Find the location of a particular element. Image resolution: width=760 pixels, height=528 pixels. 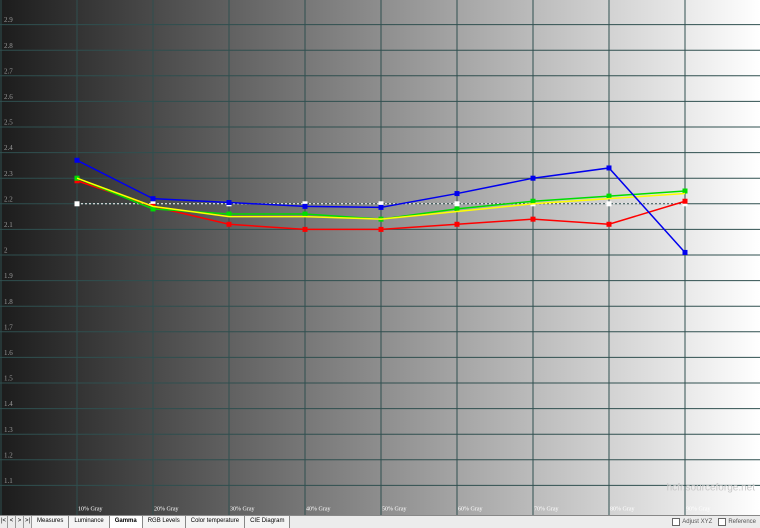

y-tick-label: 2.6 is located at coordinates (8, 97).